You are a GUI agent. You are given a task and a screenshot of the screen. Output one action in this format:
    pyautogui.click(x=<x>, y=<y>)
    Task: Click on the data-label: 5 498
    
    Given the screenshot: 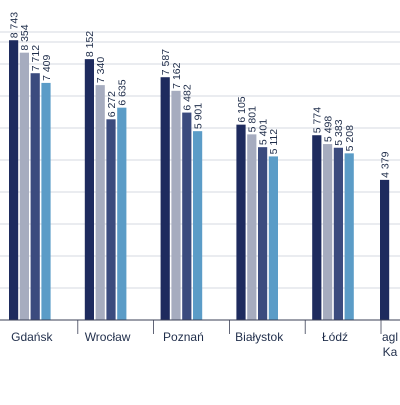 What is the action you would take?
    pyautogui.click(x=328, y=129)
    